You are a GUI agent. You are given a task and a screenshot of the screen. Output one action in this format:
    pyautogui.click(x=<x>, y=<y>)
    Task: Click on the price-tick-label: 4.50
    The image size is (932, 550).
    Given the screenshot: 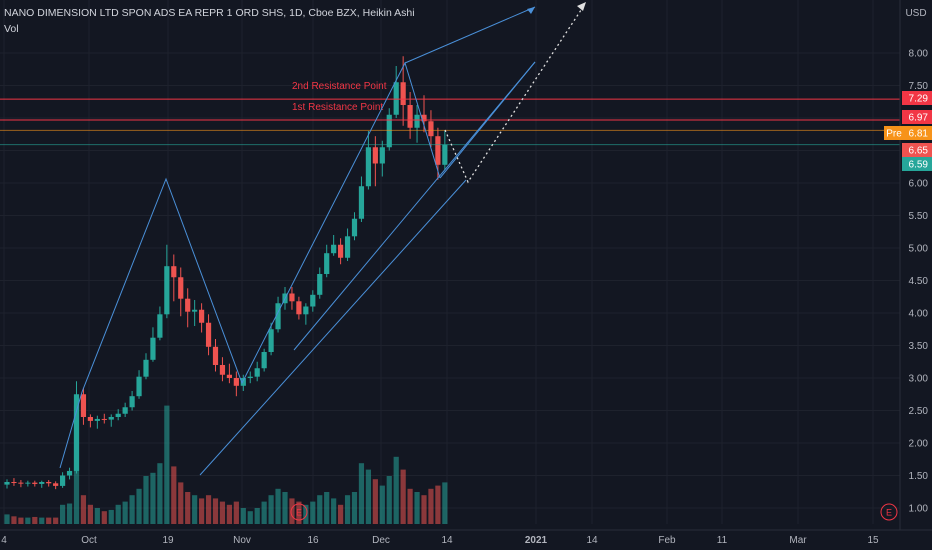 What is the action you would take?
    pyautogui.click(x=919, y=281)
    